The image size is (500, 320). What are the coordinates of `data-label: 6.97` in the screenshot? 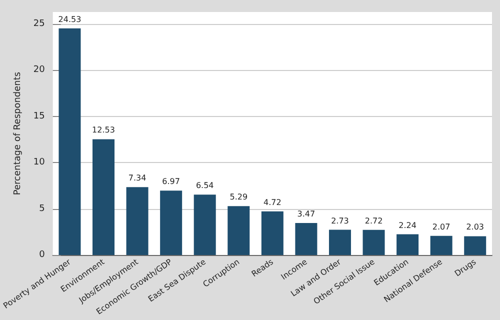 It's located at (171, 181).